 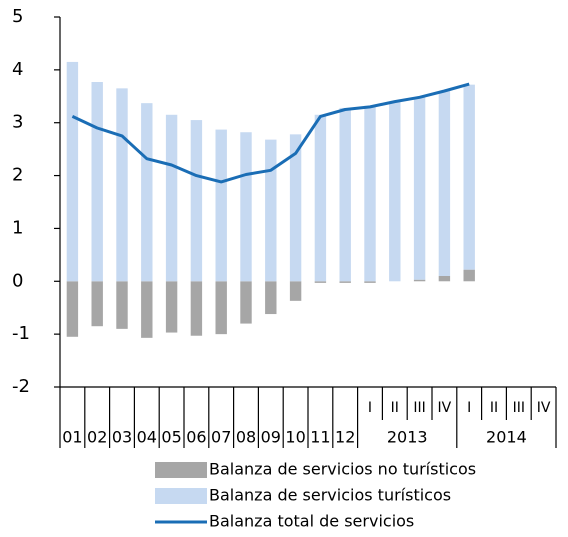 I want to click on legend-label: Balanza total de servicios, so click(x=311, y=521).